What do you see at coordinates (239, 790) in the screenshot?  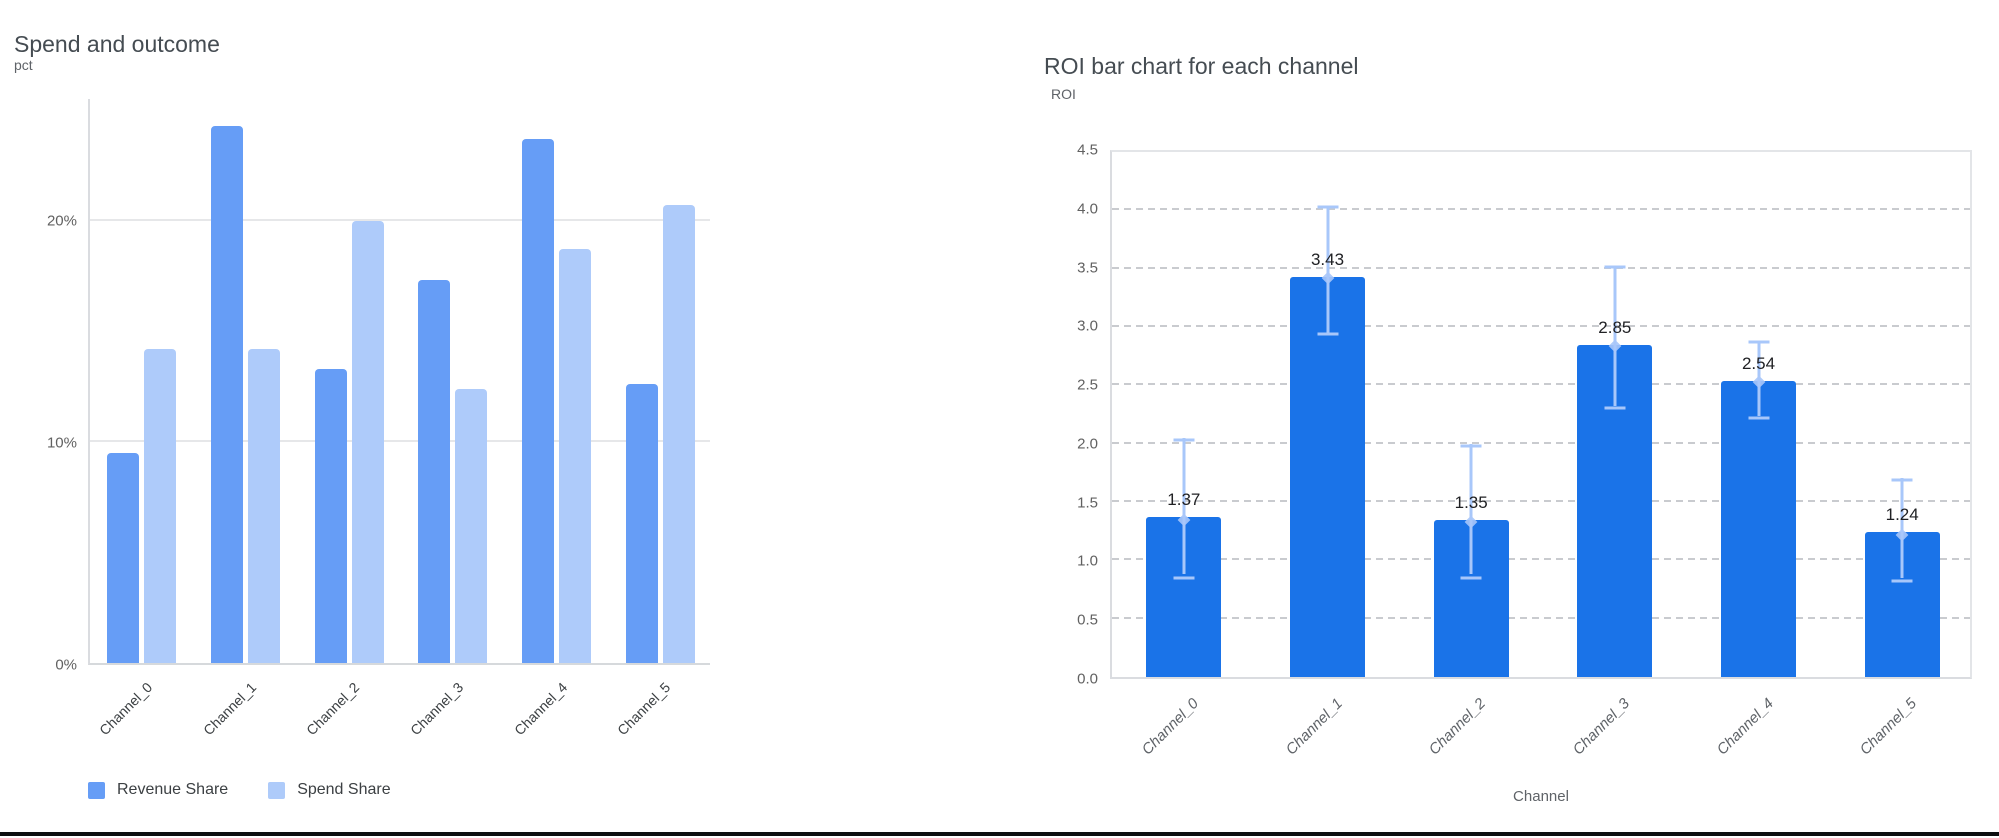 I see `chart-legend: Revenue Share Spend Share` at bounding box center [239, 790].